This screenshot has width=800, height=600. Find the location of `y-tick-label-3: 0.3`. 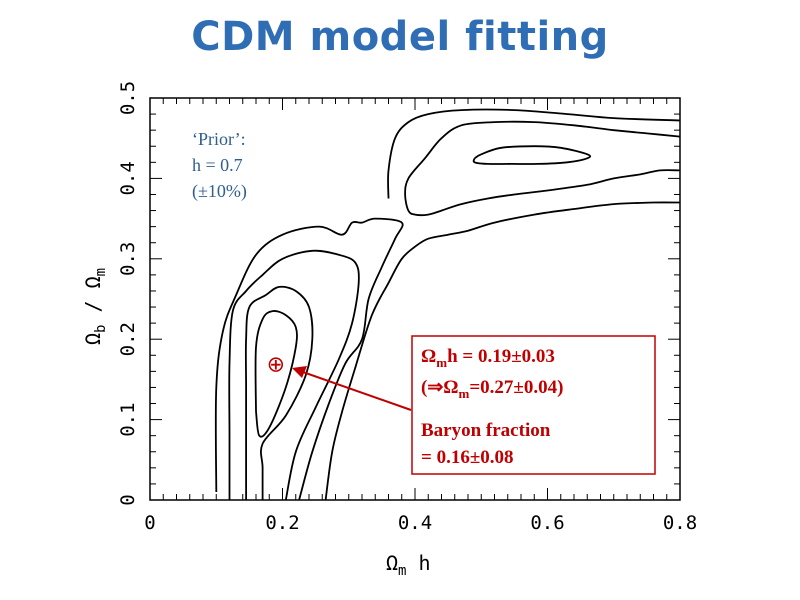

y-tick-label-3: 0.3 is located at coordinates (128, 259).